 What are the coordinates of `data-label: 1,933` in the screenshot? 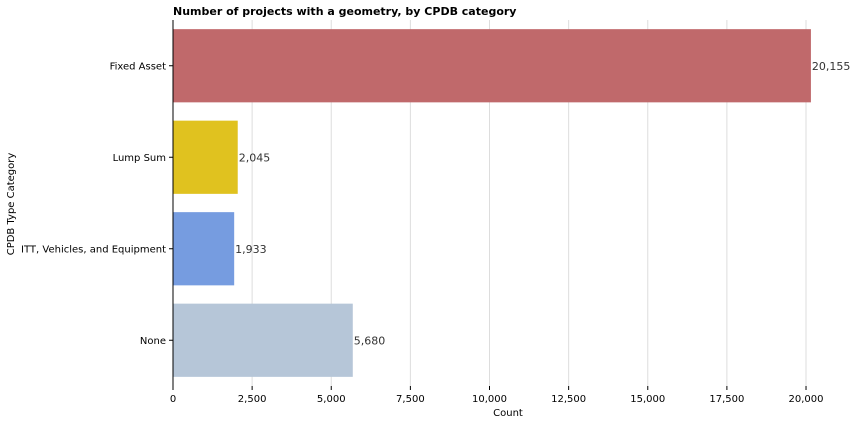 It's located at (251, 249).